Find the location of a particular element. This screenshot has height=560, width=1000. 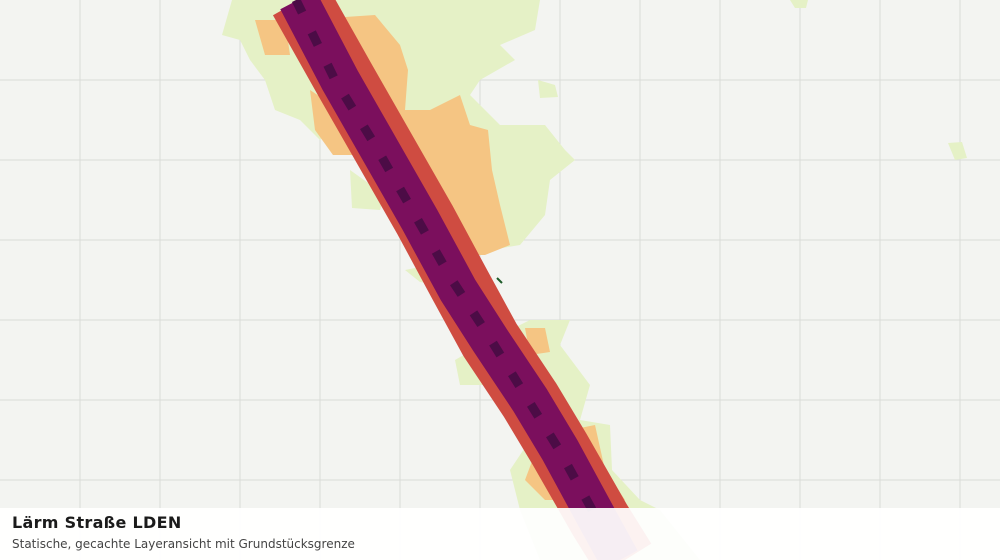

layer-title: Lärm Straße LDEN is located at coordinates (97, 522).